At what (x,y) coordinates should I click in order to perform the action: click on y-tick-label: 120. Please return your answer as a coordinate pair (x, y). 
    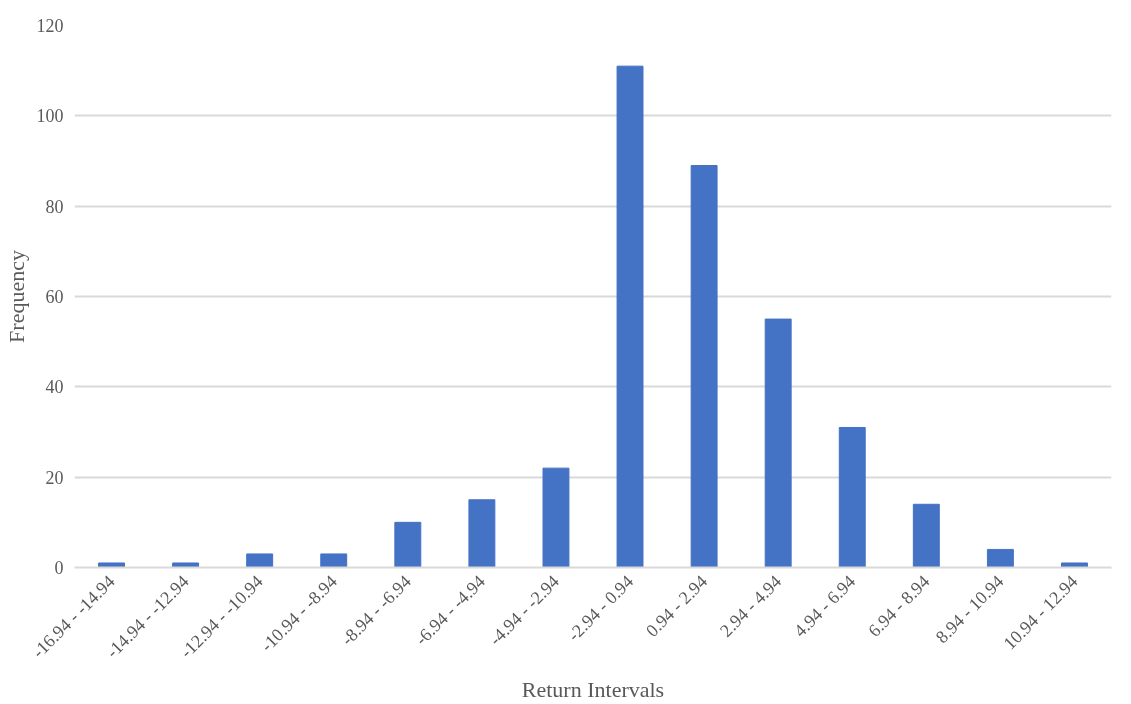
    Looking at the image, I should click on (50, 26).